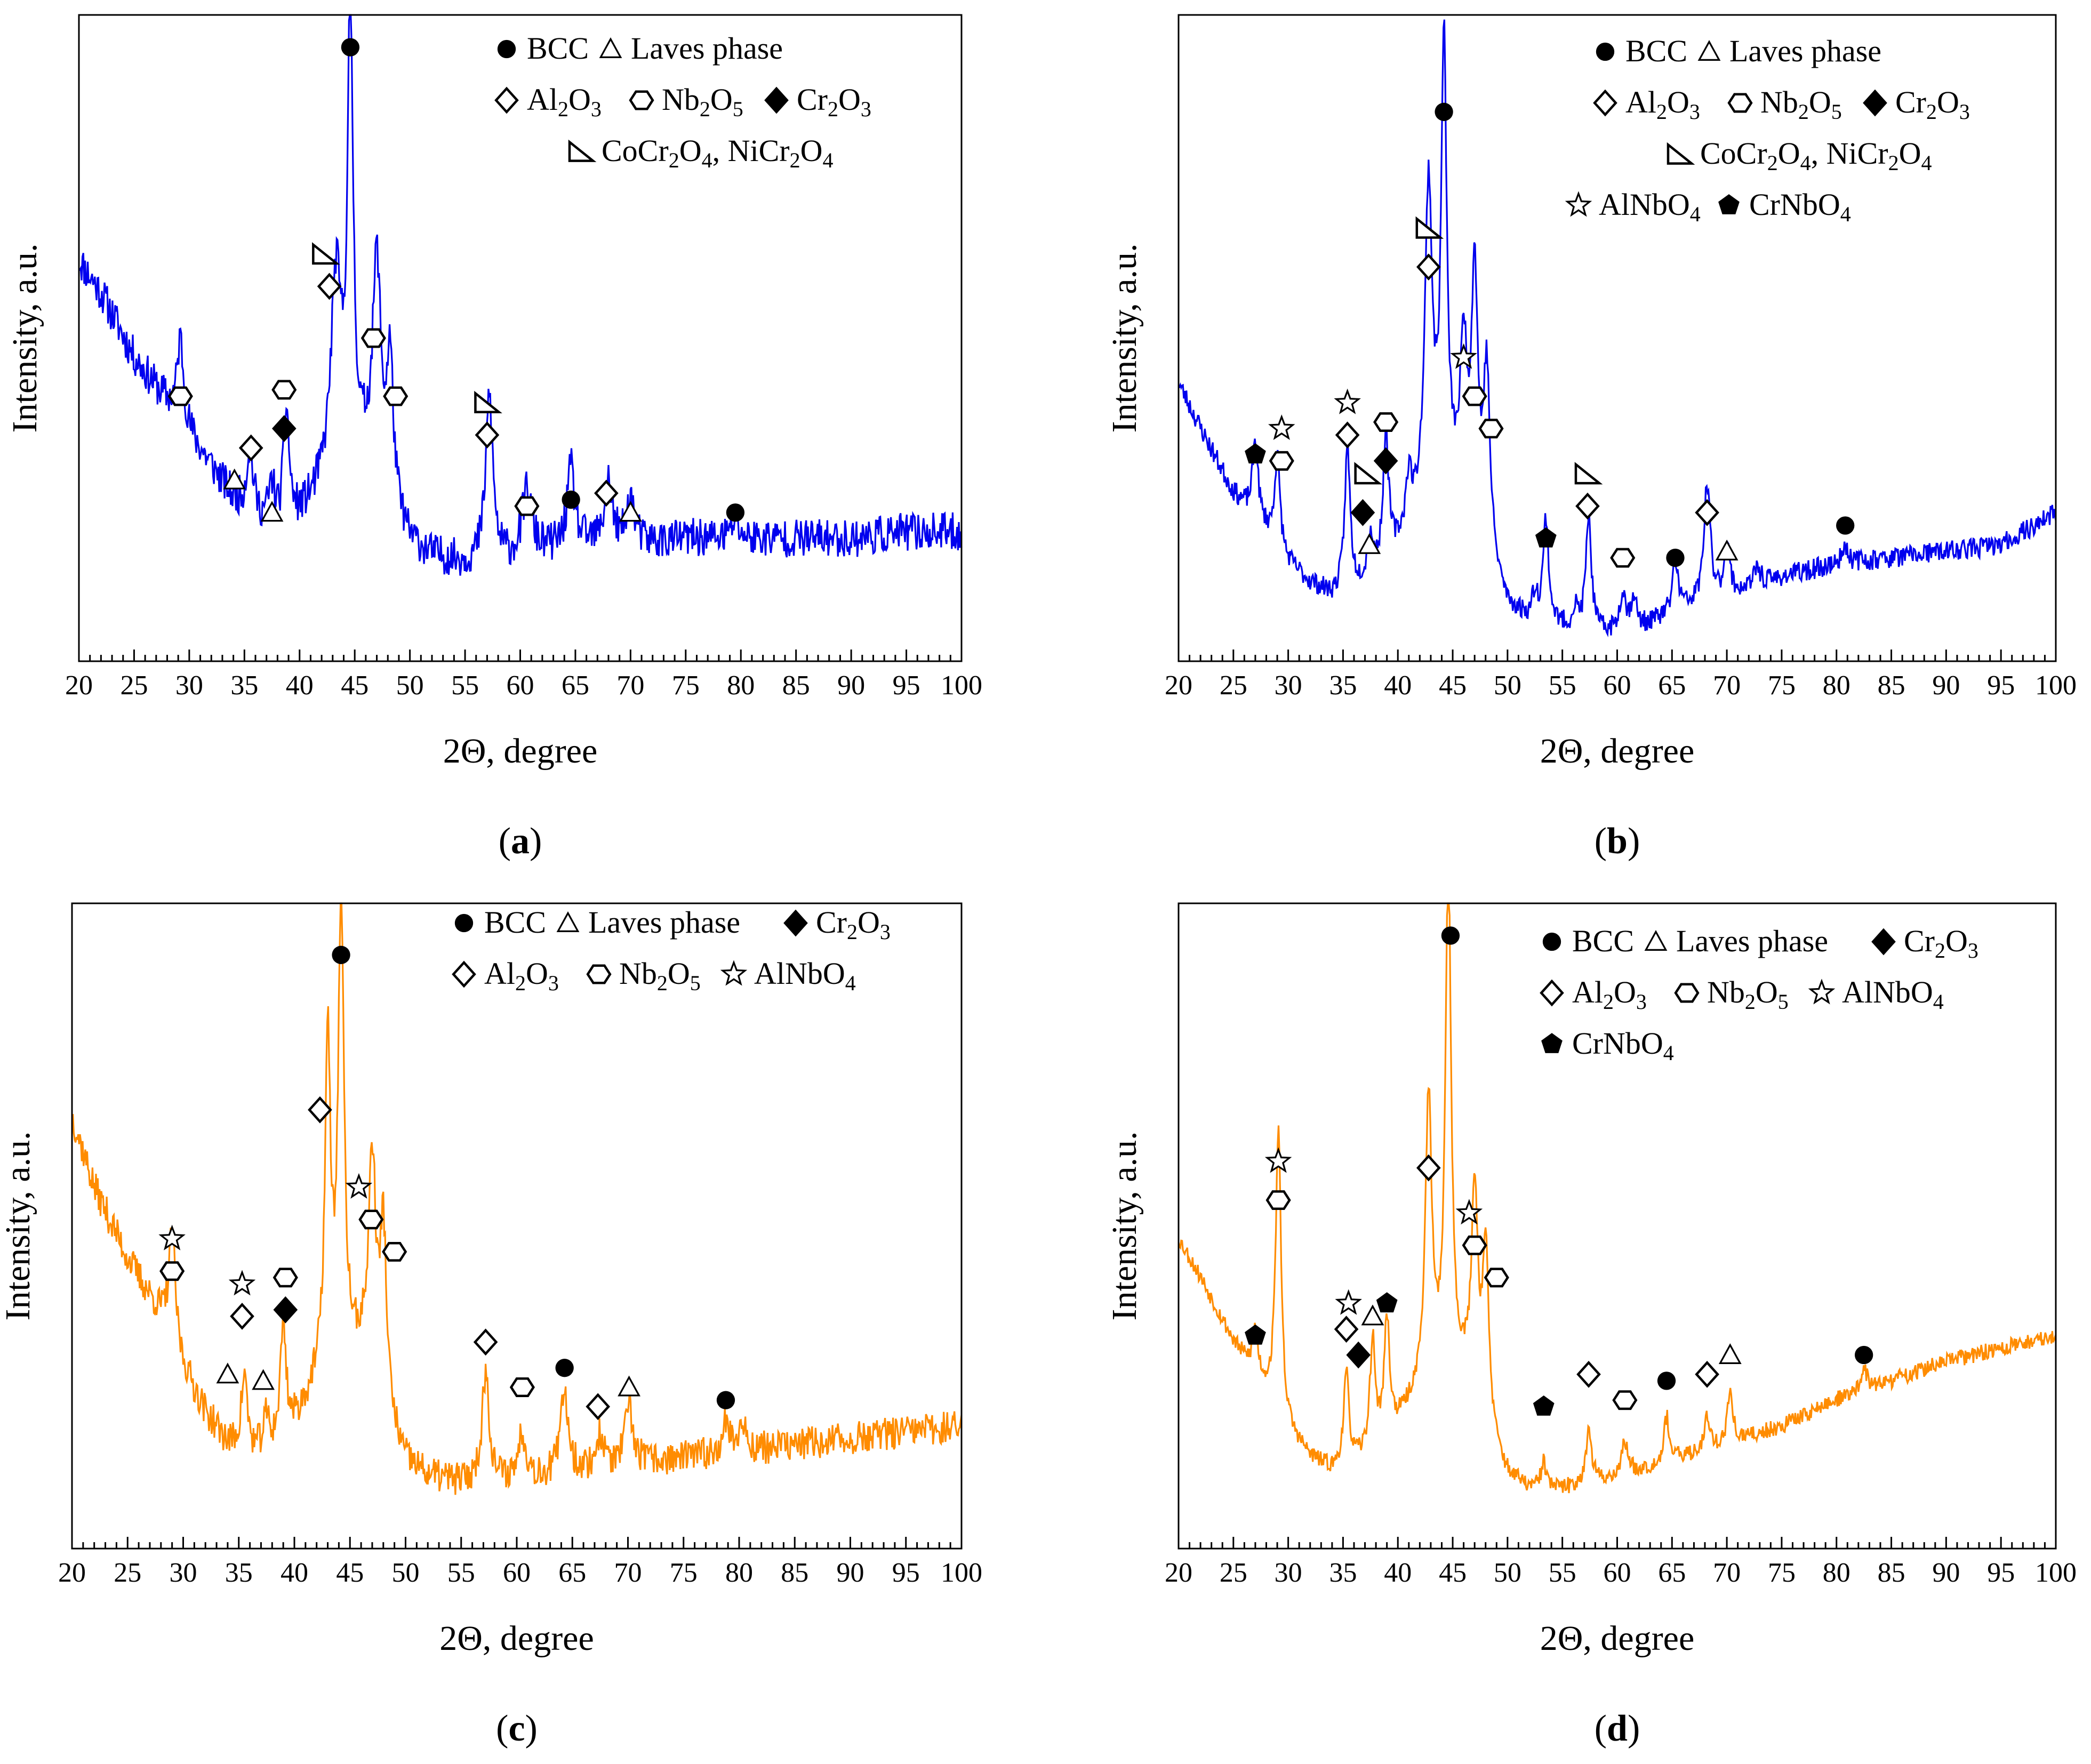 The width and height of the screenshot is (2091, 1764). I want to click on x-tick-label: 20, so click(1178, 685).